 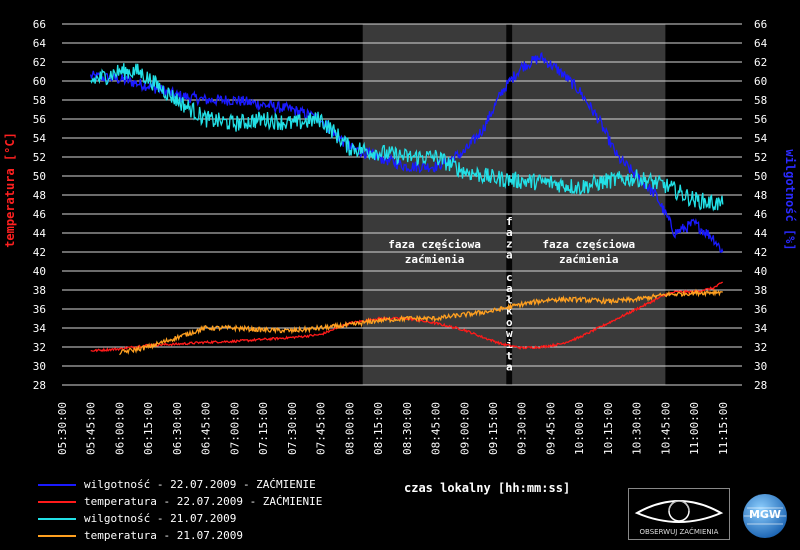 What do you see at coordinates (163, 535) in the screenshot?
I see `legend-label: temperatura - 21.07.2009` at bounding box center [163, 535].